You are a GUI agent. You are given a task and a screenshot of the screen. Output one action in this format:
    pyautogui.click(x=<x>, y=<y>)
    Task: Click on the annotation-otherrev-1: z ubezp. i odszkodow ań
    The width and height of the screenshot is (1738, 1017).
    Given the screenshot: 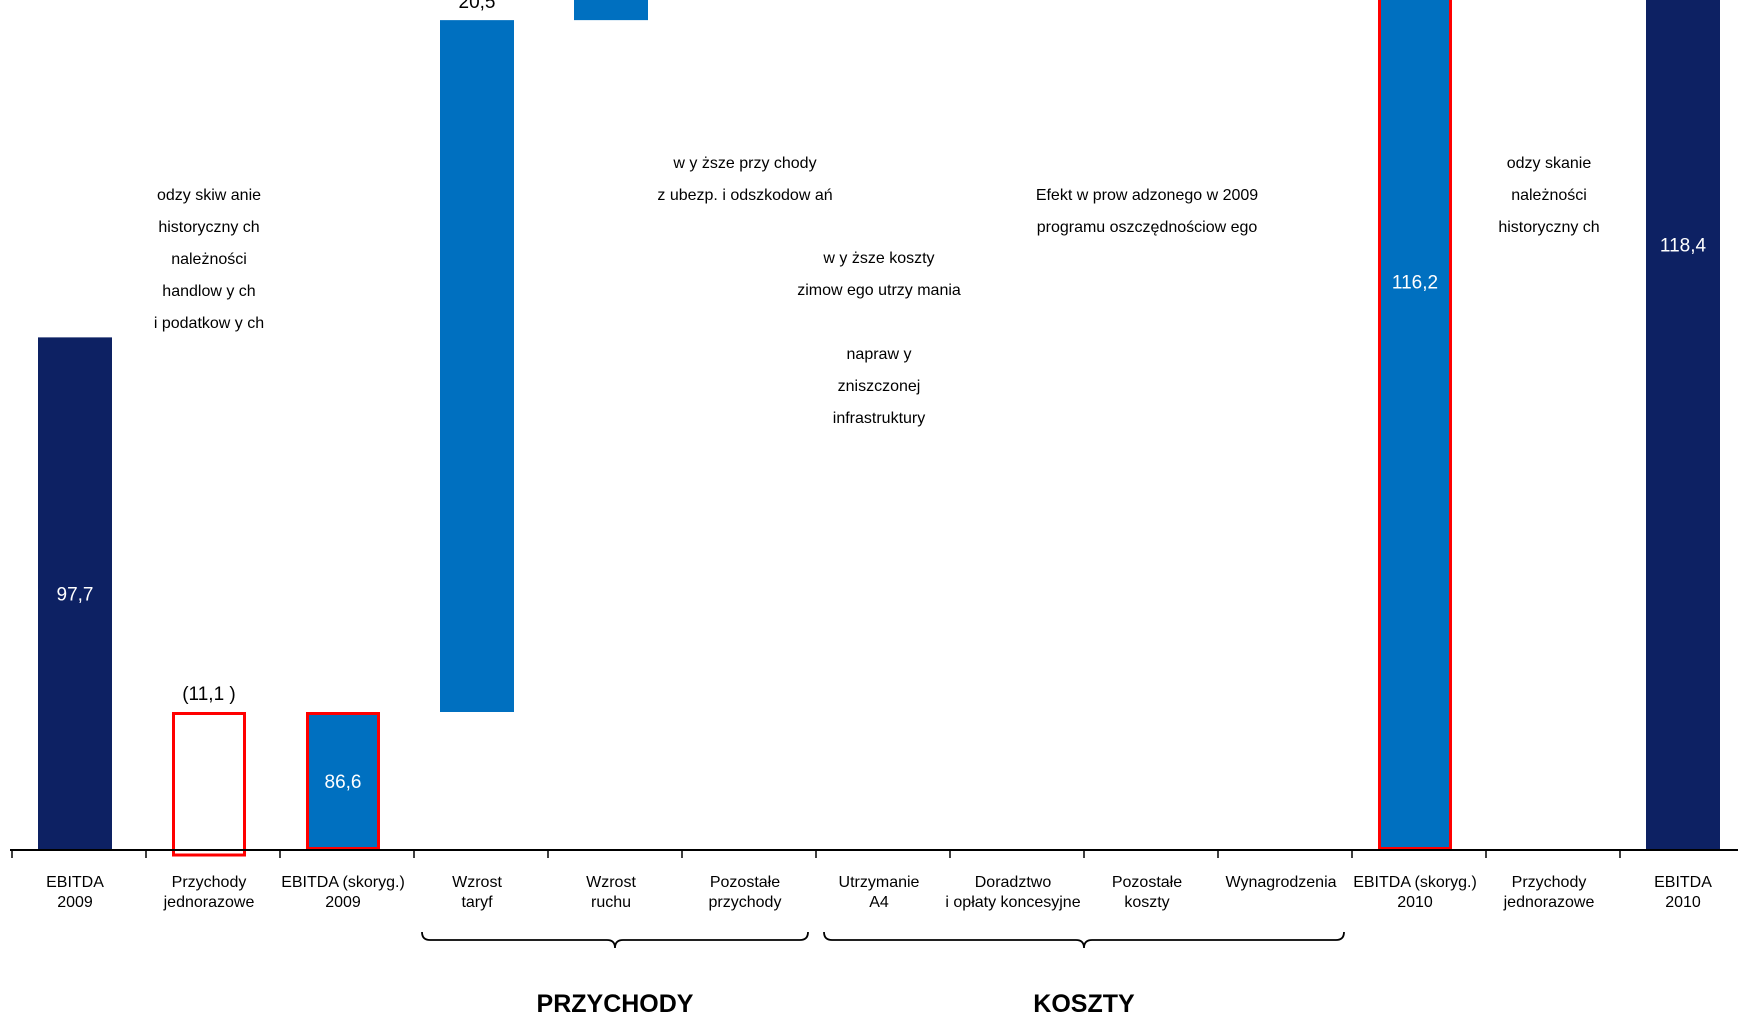 What is the action you would take?
    pyautogui.click(x=744, y=195)
    